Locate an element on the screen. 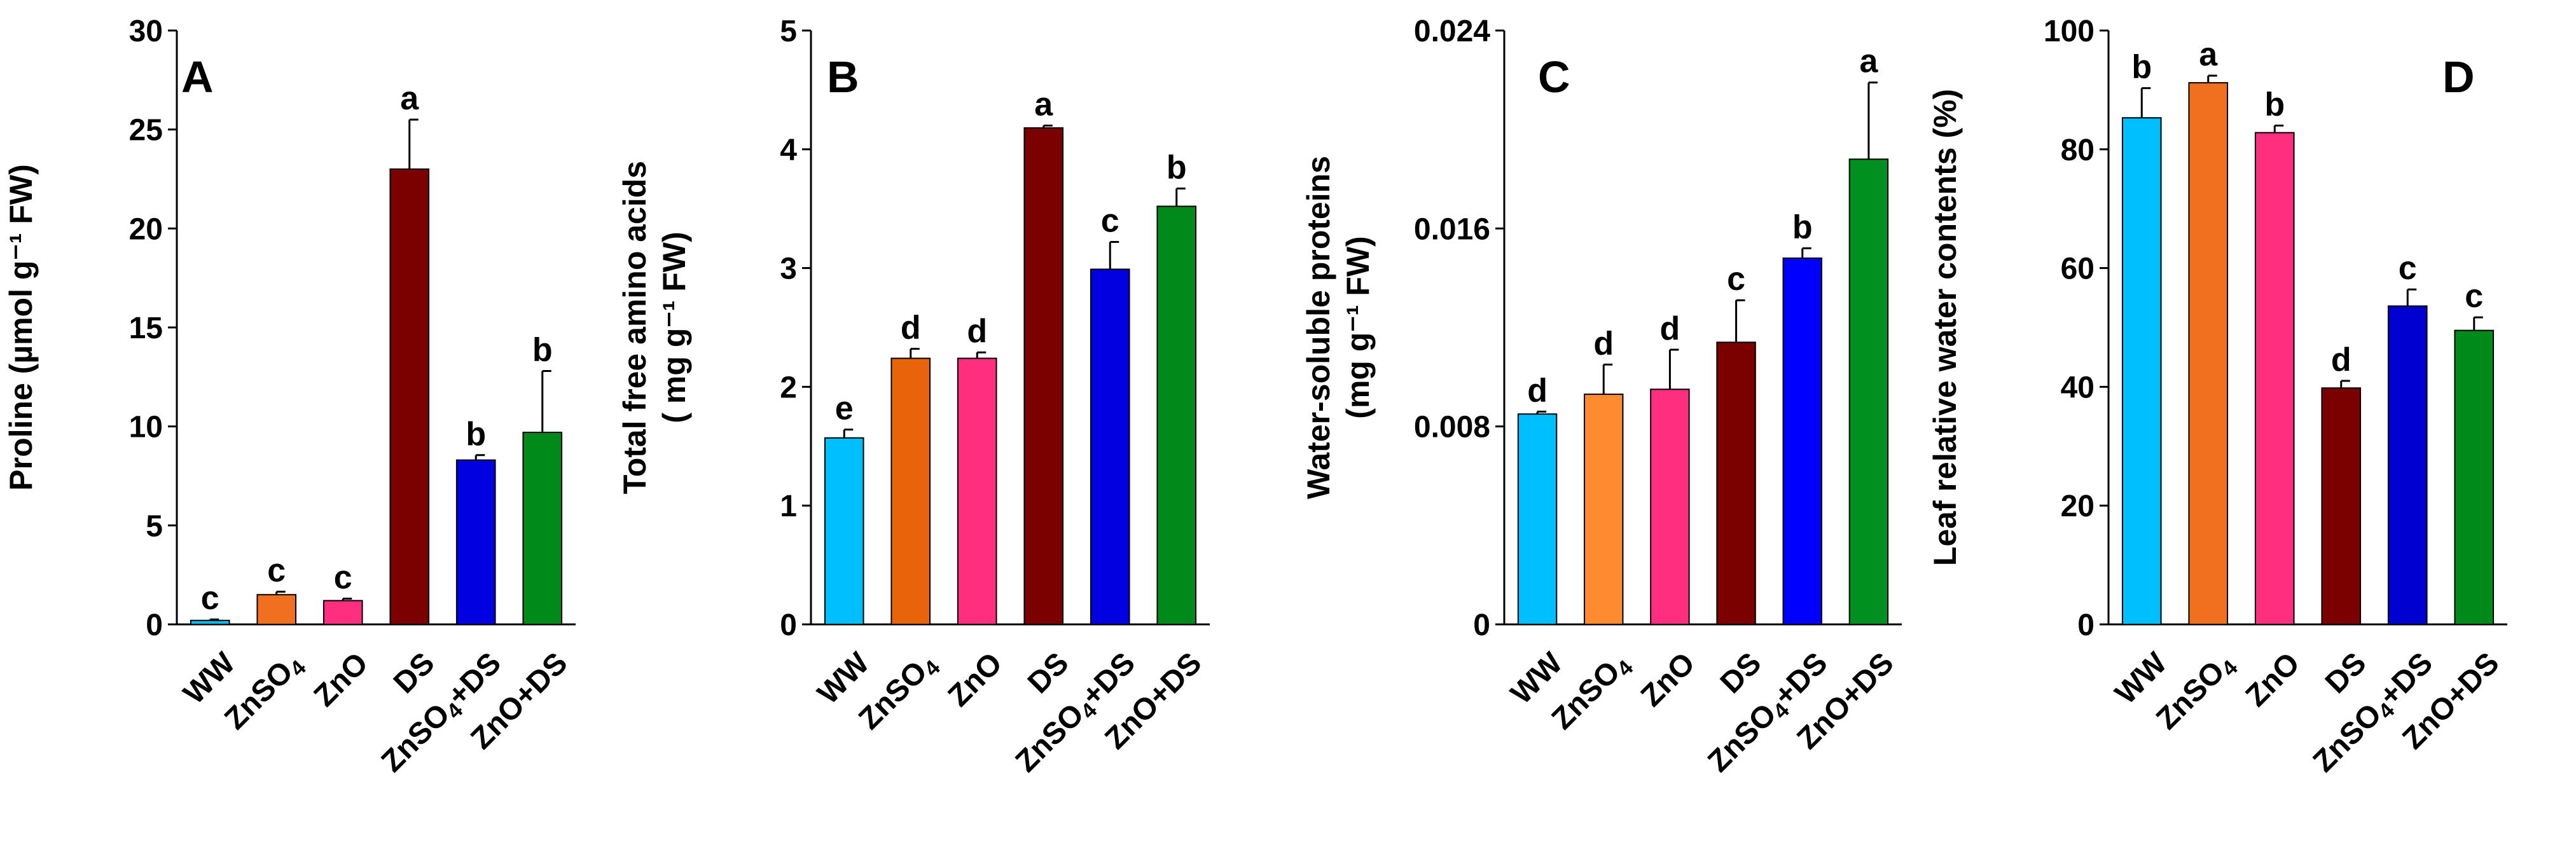 Image resolution: width=2576 pixels, height=852 pixels. y-tick-label: 4 is located at coordinates (788, 151).